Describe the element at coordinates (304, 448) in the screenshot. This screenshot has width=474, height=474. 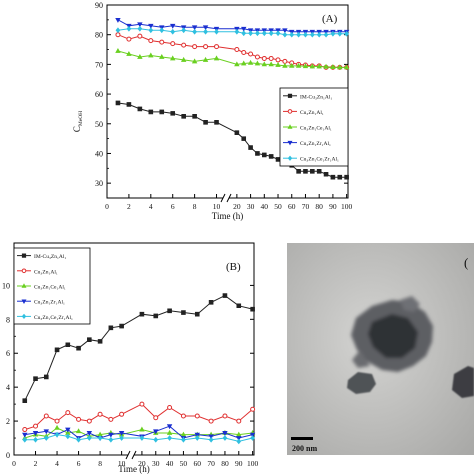
I see `tem-scale-bar-label: 200 nm` at that location.